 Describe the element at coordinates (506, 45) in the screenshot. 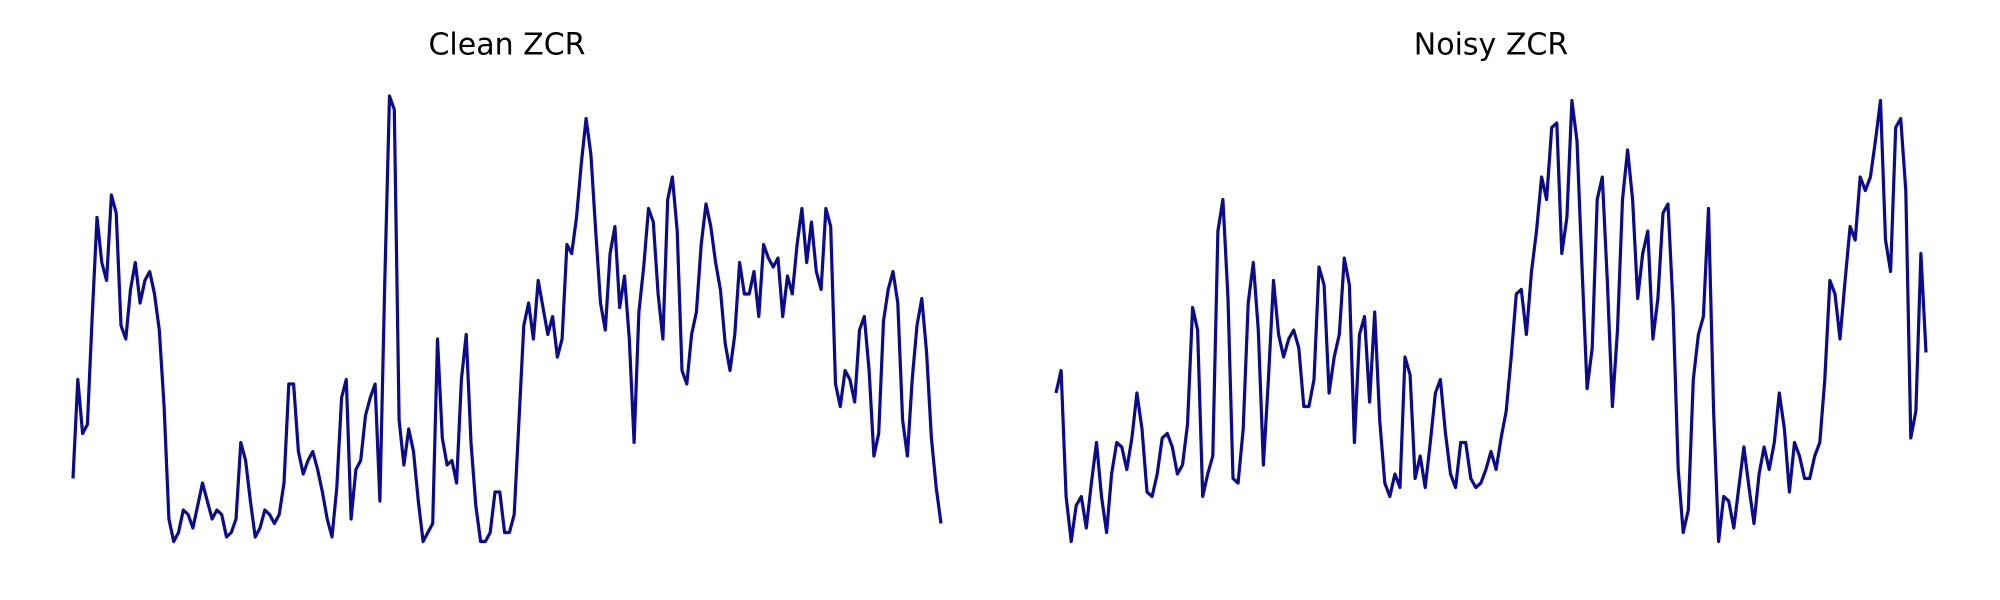

I see `chart-title: Clean ZCR` at that location.